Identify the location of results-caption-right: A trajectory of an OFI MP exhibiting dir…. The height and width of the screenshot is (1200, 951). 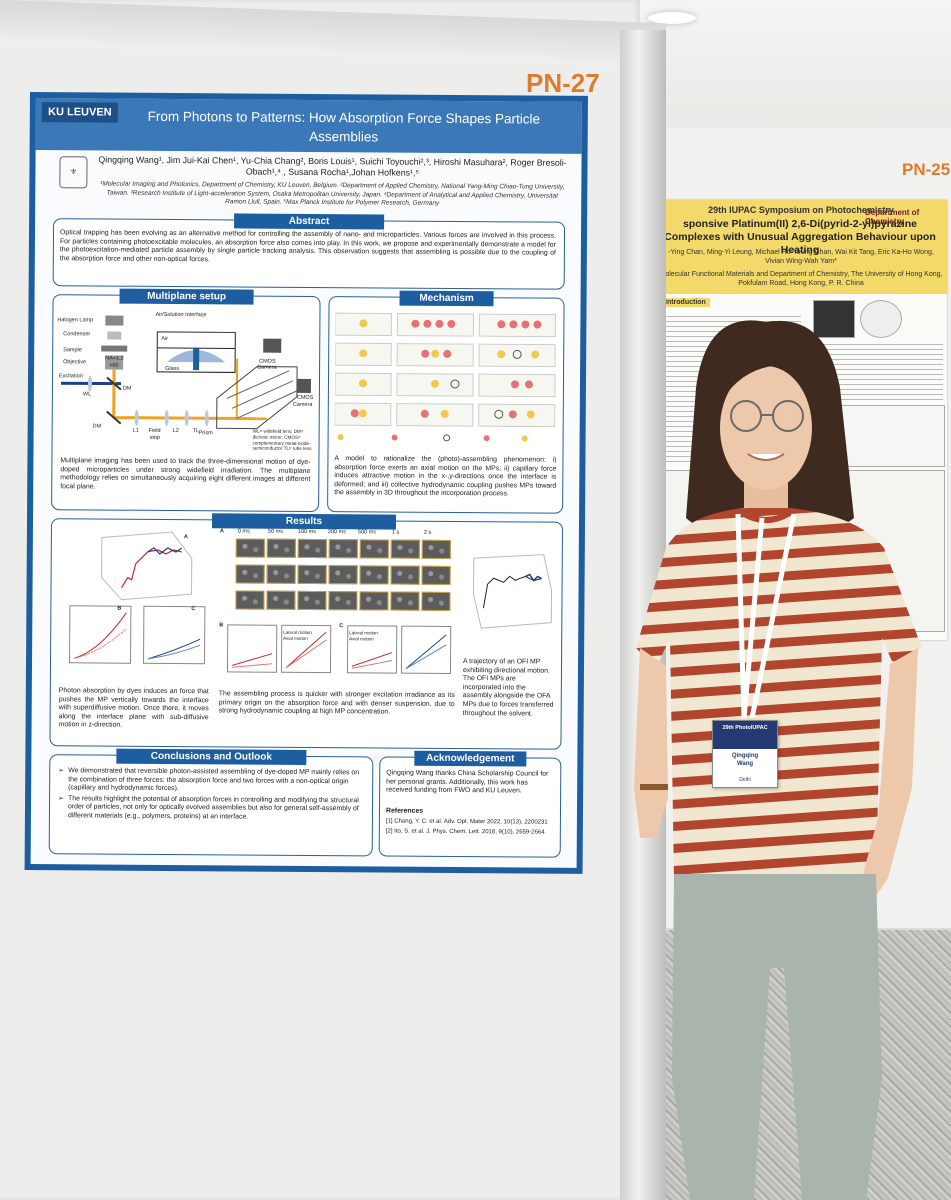
(508, 688).